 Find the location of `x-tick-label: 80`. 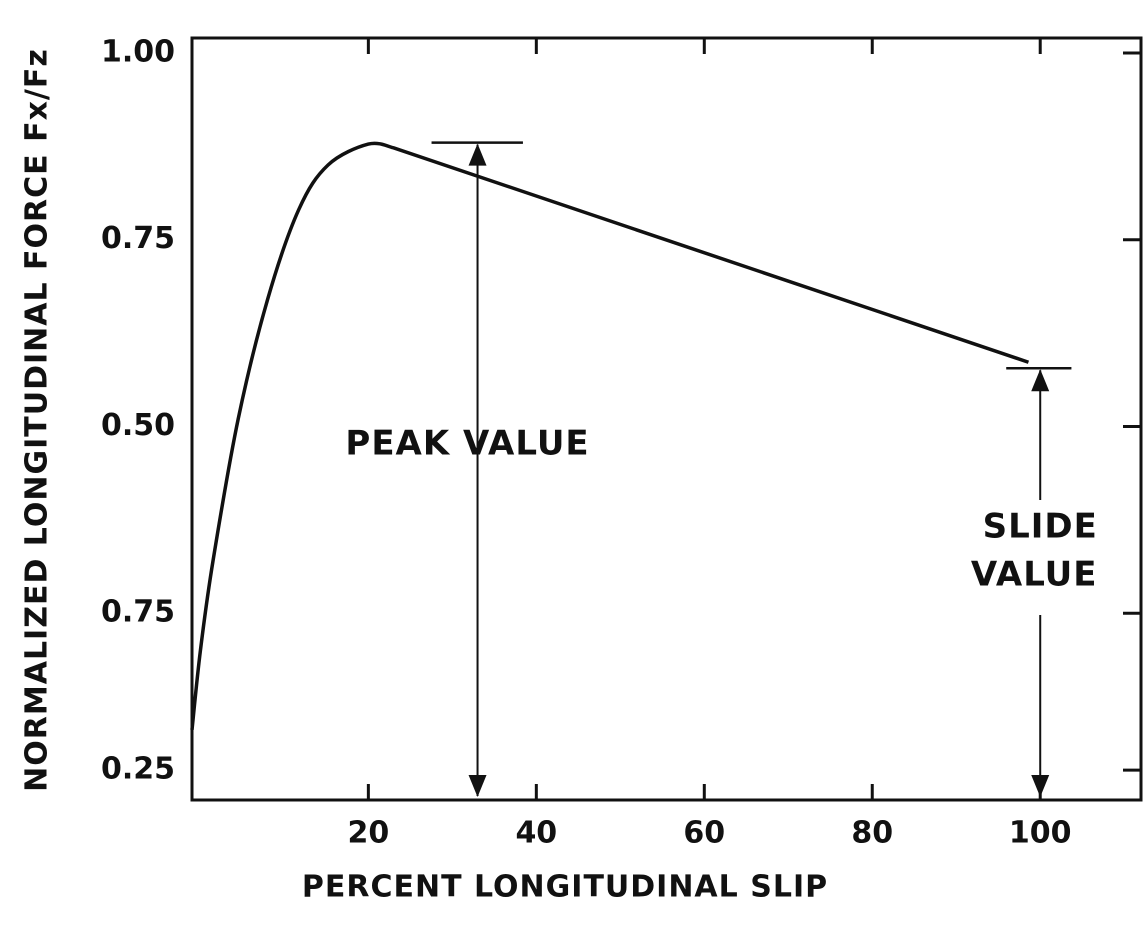

x-tick-label: 80 is located at coordinates (872, 833).